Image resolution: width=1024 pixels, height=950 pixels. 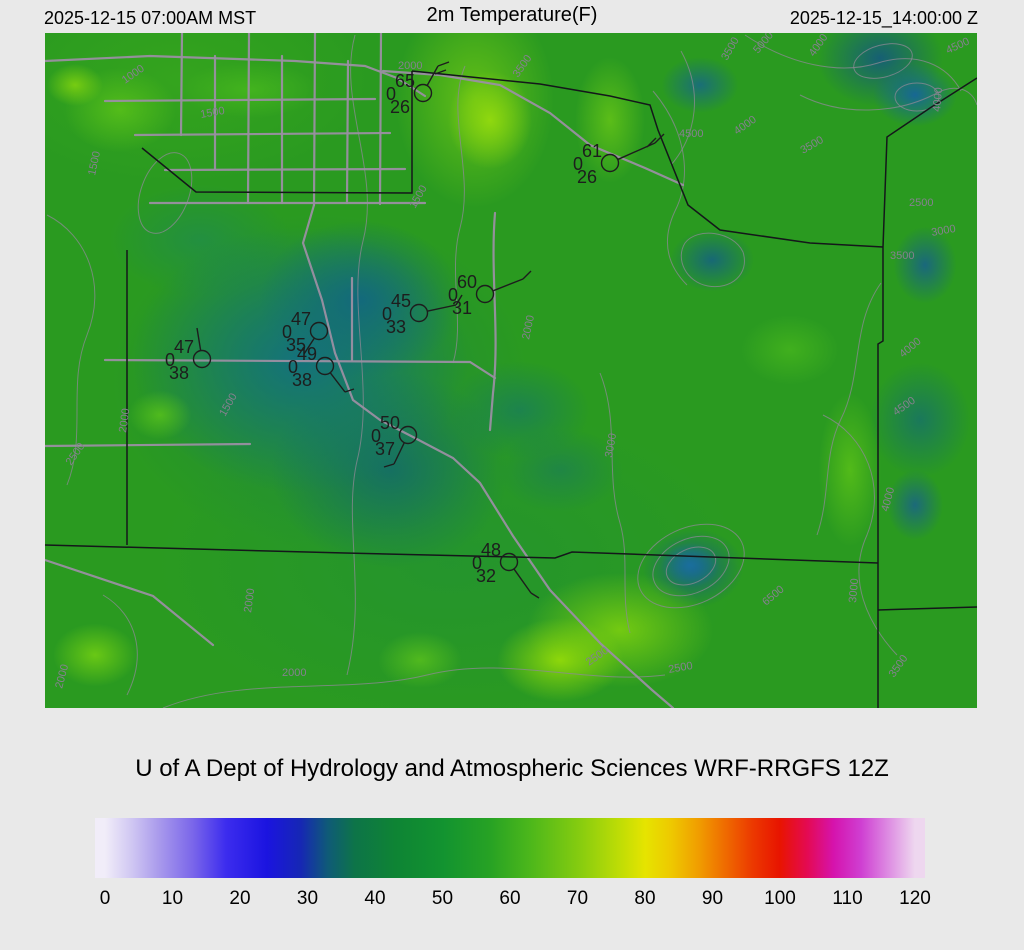 I want to click on colorbar-tick: 60, so click(x=510, y=898).